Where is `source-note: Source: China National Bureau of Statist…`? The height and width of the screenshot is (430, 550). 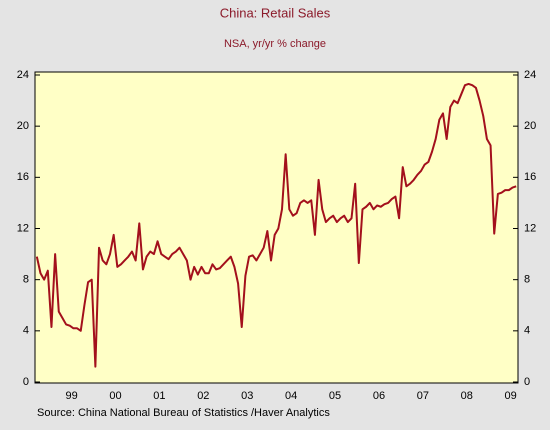 source-note: Source: China National Bureau of Statist… is located at coordinates (183, 413).